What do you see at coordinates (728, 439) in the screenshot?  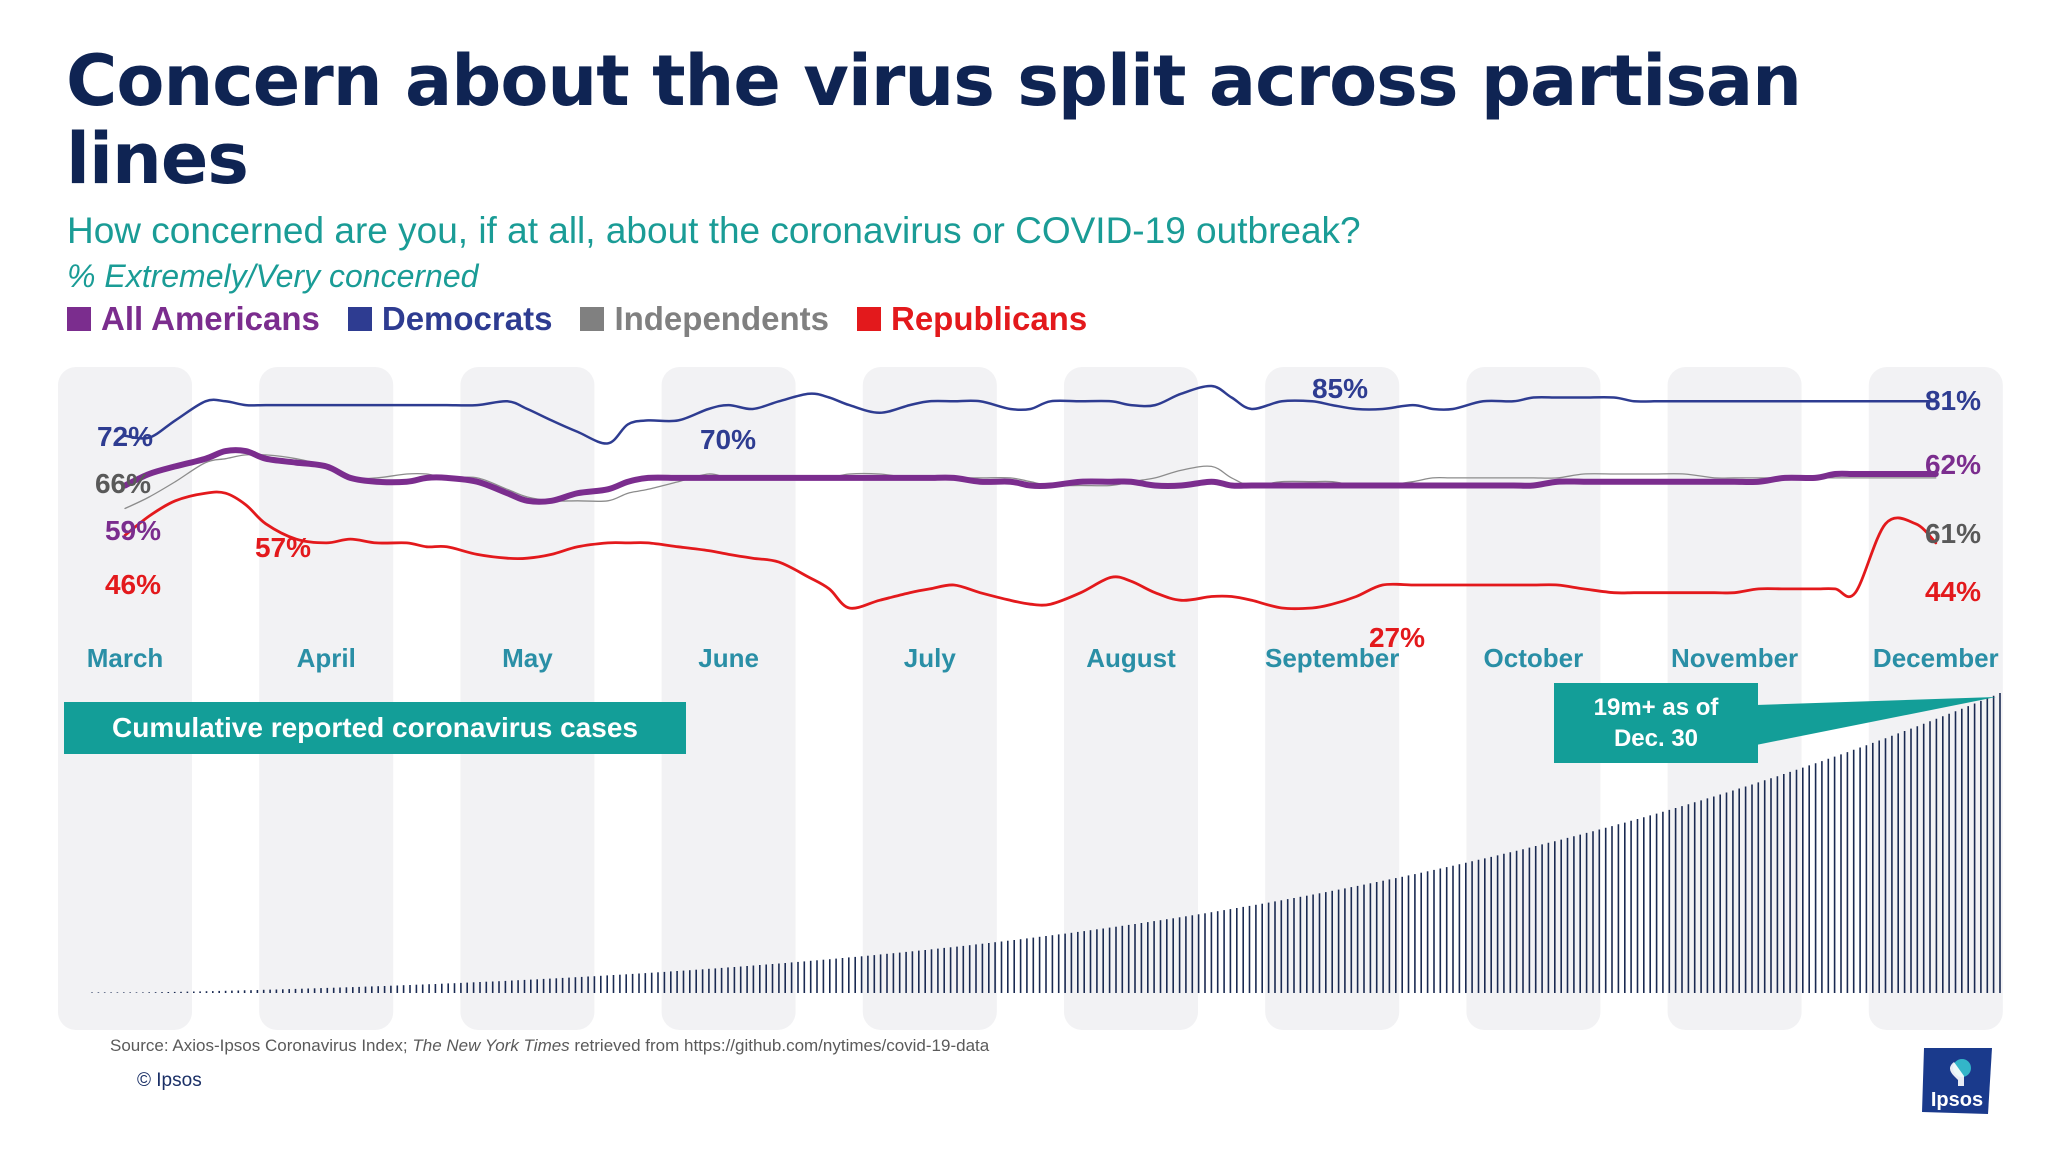 I see `data-label-democrats-june: 70%` at bounding box center [728, 439].